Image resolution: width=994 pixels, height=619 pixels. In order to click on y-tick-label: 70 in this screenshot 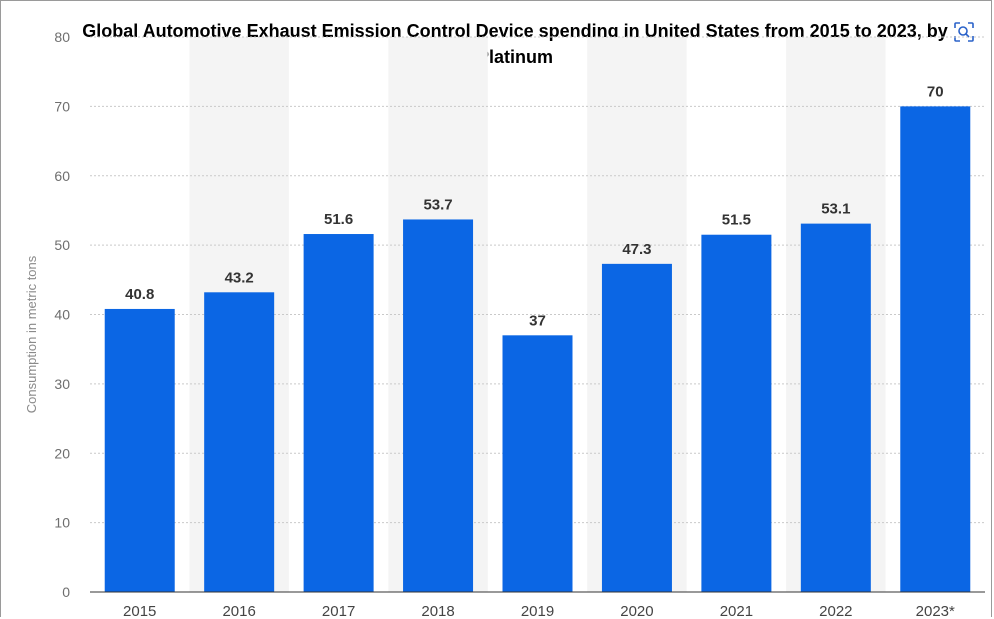, I will do `click(62, 106)`.